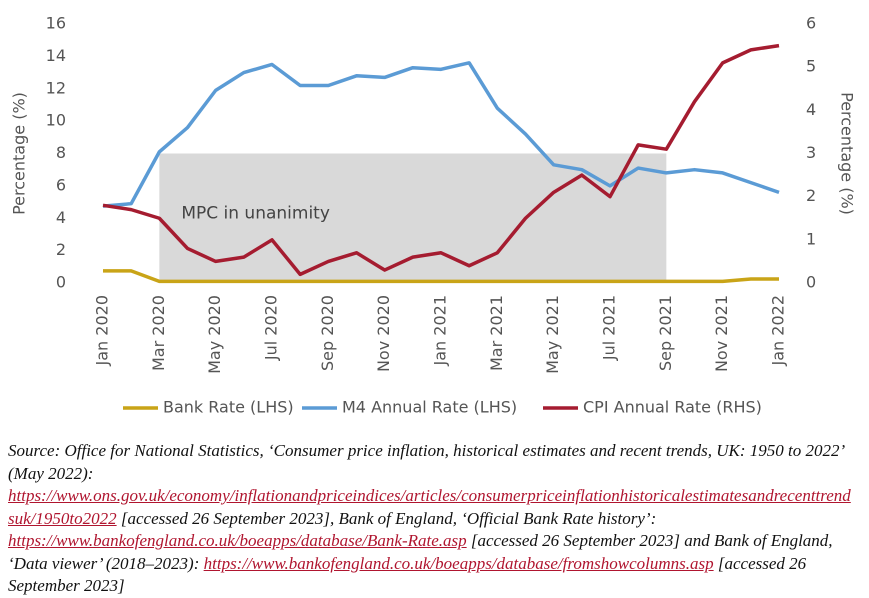 Image resolution: width=869 pixels, height=598 pixels. What do you see at coordinates (56, 23) in the screenshot?
I see `y-tick-label: 16` at bounding box center [56, 23].